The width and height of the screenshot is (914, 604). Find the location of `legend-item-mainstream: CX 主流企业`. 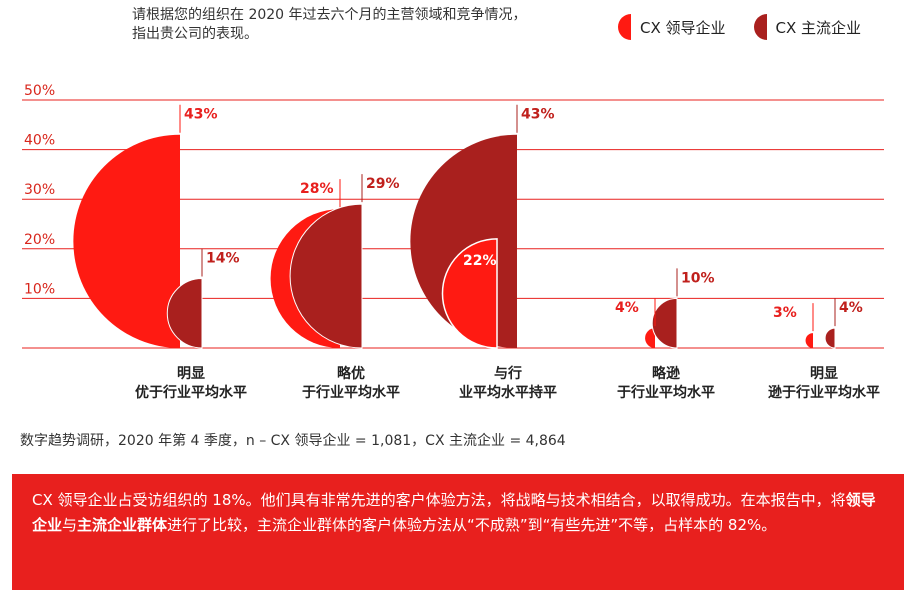

legend-item-mainstream: CX 主流企业 is located at coordinates (807, 27).